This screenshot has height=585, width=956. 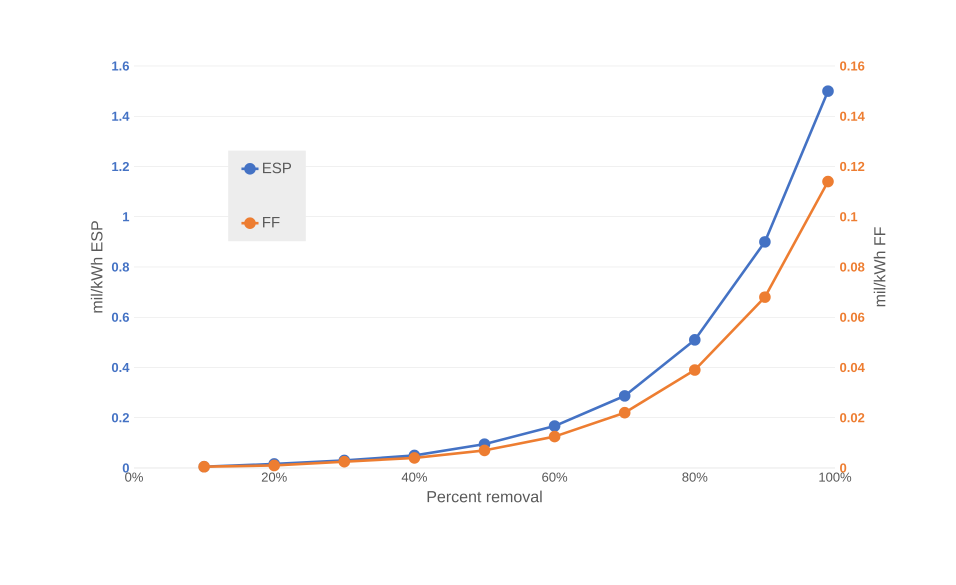 I want to click on y2-tick-label: 0.14, so click(x=852, y=116).